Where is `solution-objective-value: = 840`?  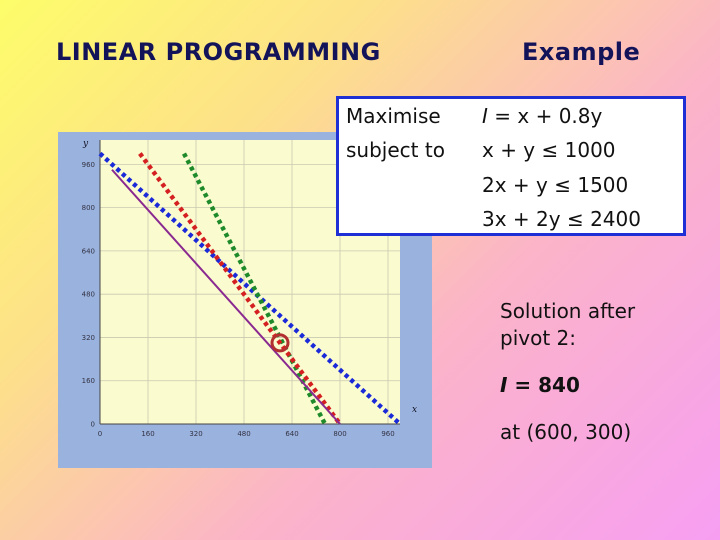 solution-objective-value: = 840 is located at coordinates (547, 385).